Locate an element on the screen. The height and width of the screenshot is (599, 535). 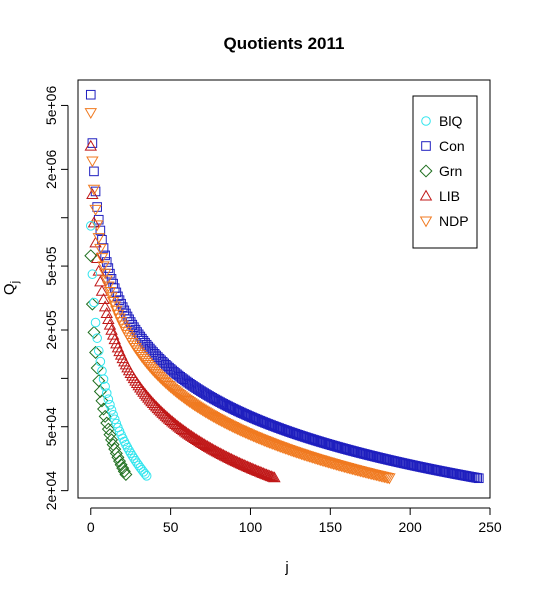
x-tick-label: 50 is located at coordinates (171, 527).